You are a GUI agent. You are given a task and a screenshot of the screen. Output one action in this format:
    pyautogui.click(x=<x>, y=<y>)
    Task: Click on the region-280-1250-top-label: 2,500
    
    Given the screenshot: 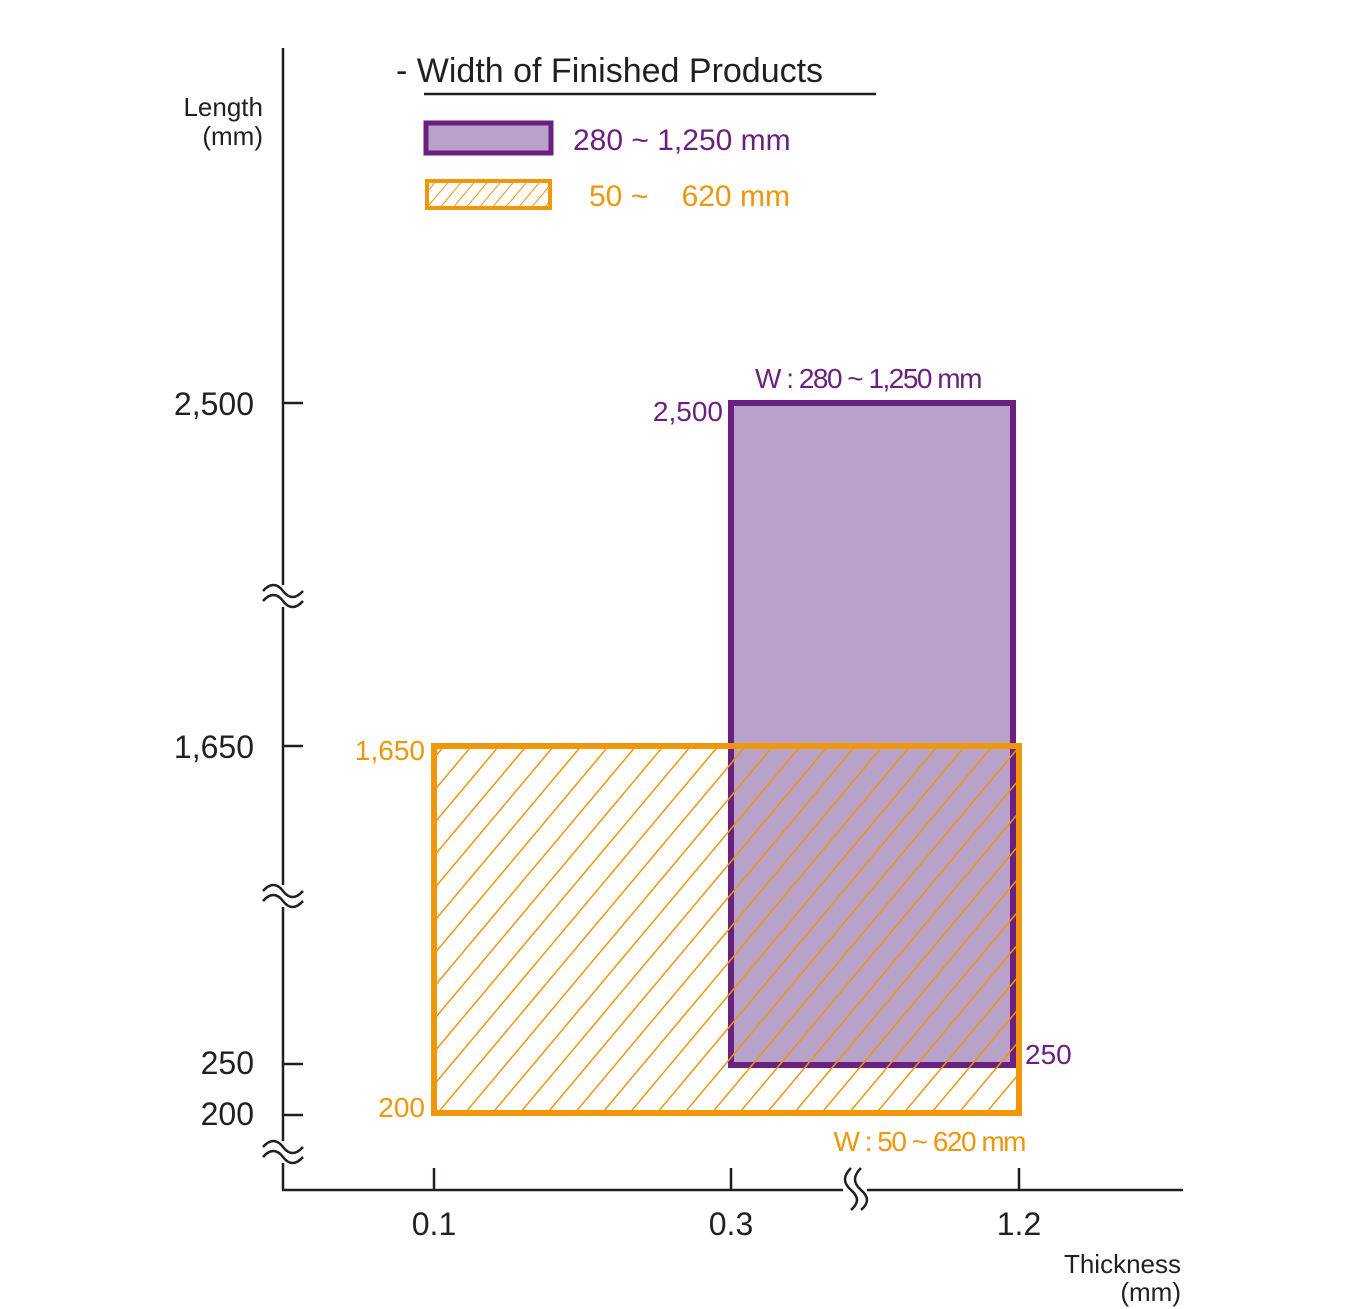 What is the action you would take?
    pyautogui.click(x=688, y=411)
    